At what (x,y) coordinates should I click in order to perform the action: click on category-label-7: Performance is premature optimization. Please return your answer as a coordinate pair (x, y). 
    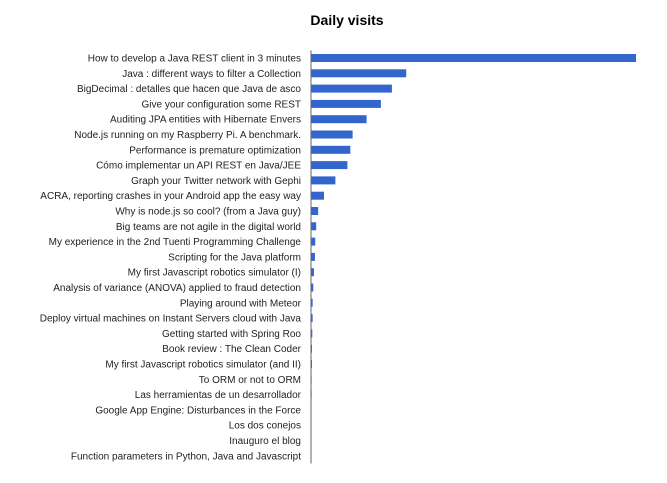
    Looking at the image, I should click on (215, 150).